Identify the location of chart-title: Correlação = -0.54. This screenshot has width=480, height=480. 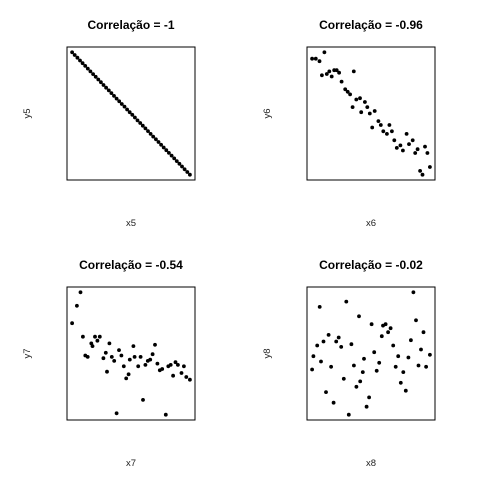
(131, 265).